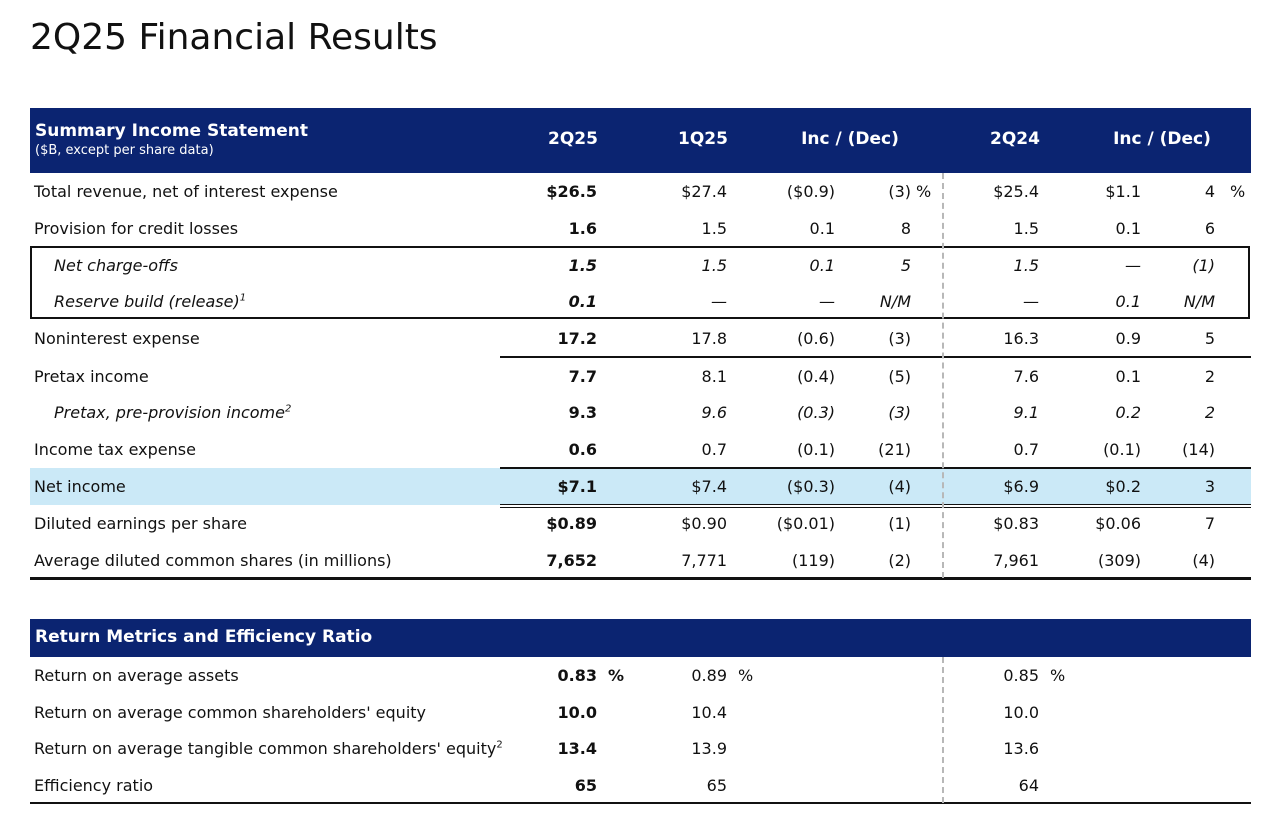 Image resolution: width=1280 pixels, height=826 pixels. Describe the element at coordinates (140, 523) in the screenshot. I see `row-label: Diluted earnings per share` at that location.